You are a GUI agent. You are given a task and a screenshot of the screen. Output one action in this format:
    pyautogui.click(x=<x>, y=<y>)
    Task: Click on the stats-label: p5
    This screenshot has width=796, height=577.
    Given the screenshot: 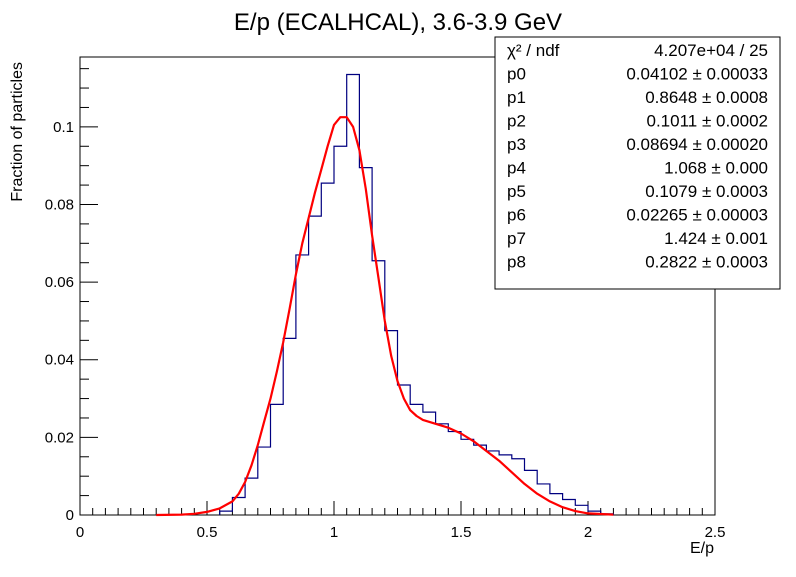 What is the action you would take?
    pyautogui.click(x=516, y=191)
    